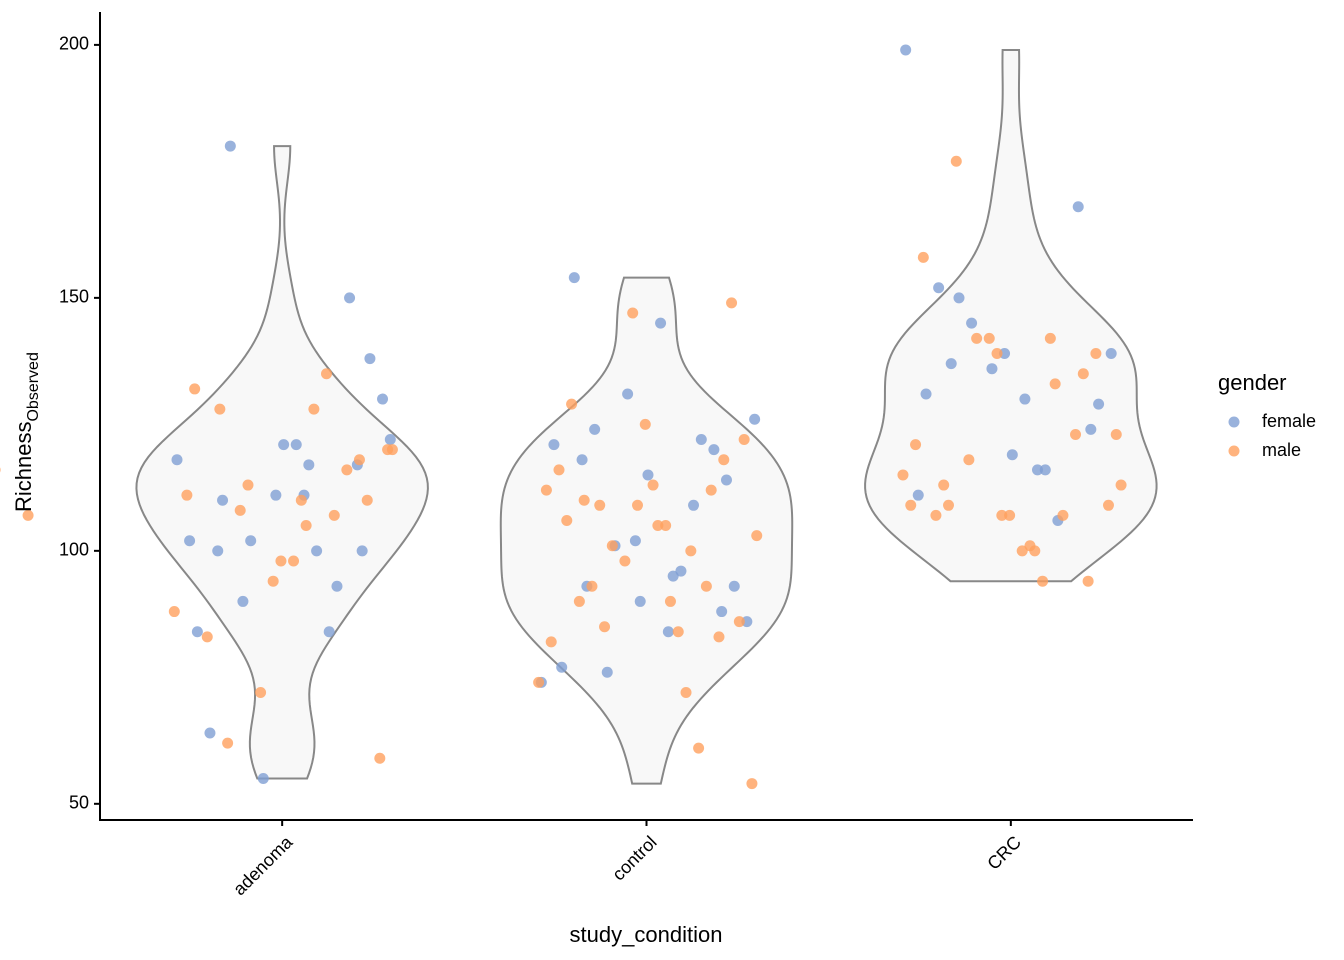  Describe the element at coordinates (23, 467) in the screenshot. I see `y-axis-title-main: Richness` at that location.